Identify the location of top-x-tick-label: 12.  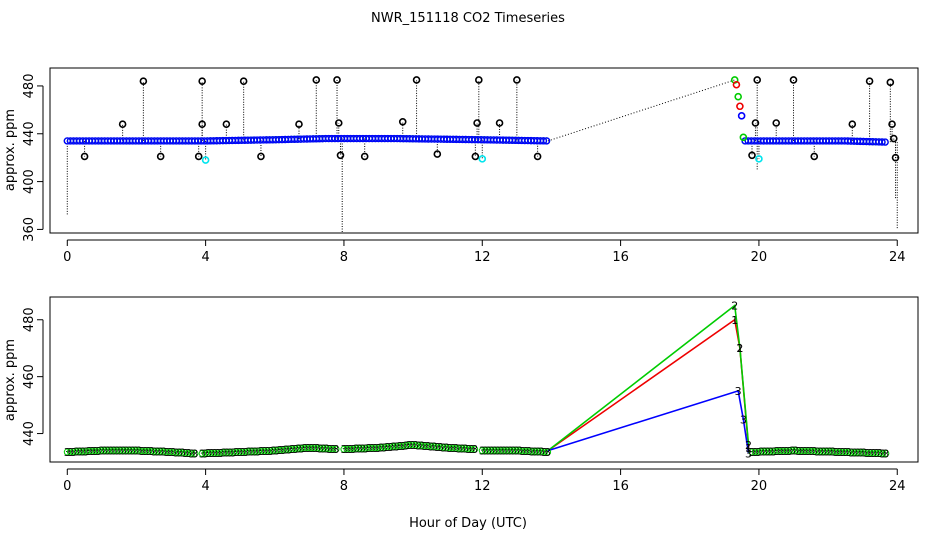
(482, 257).